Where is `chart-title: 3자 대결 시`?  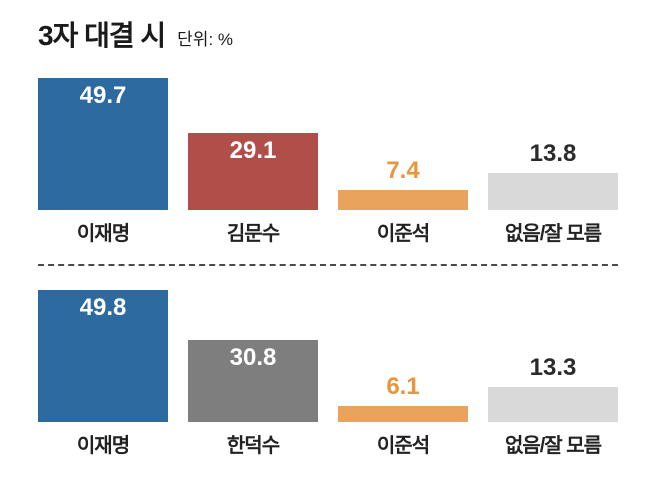
chart-title: 3자 대결 시 is located at coordinates (102, 35).